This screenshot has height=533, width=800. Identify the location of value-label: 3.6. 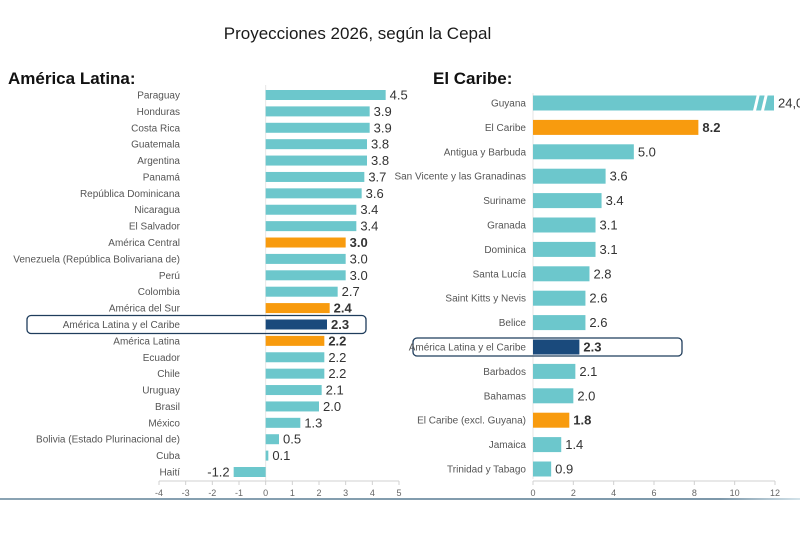
(375, 193).